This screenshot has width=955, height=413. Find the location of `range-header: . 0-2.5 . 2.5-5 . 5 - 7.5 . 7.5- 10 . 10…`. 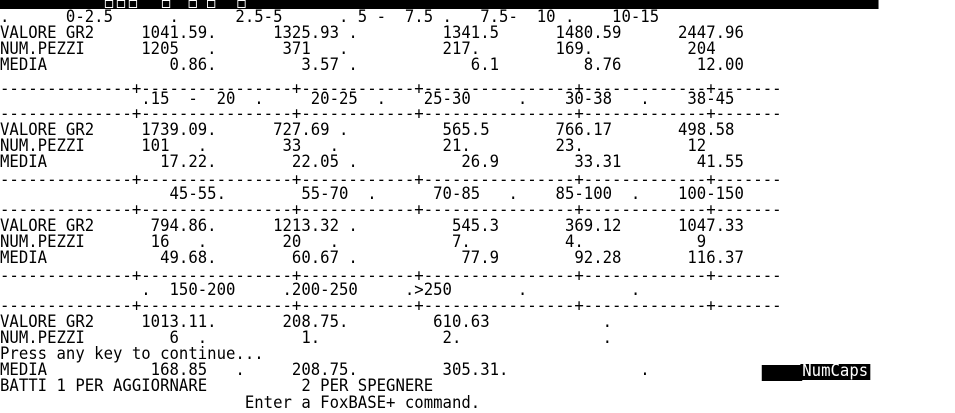

range-header: . 0-2.5 . 2.5-5 . 5 - 7.5 . 7.5- 10 . 10… is located at coordinates (330, 17).